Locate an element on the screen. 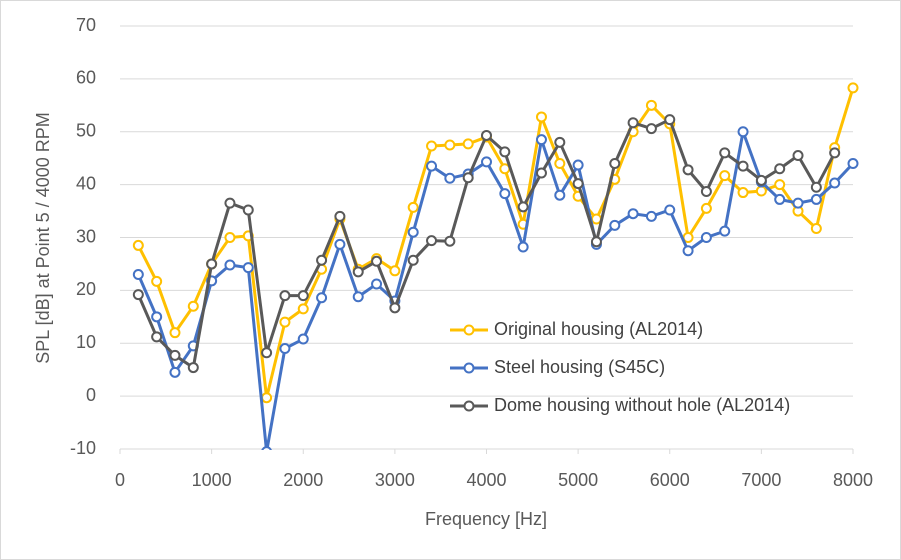 The width and height of the screenshot is (901, 560). legend-label: Dome housing without hole (AL2014) is located at coordinates (642, 405).